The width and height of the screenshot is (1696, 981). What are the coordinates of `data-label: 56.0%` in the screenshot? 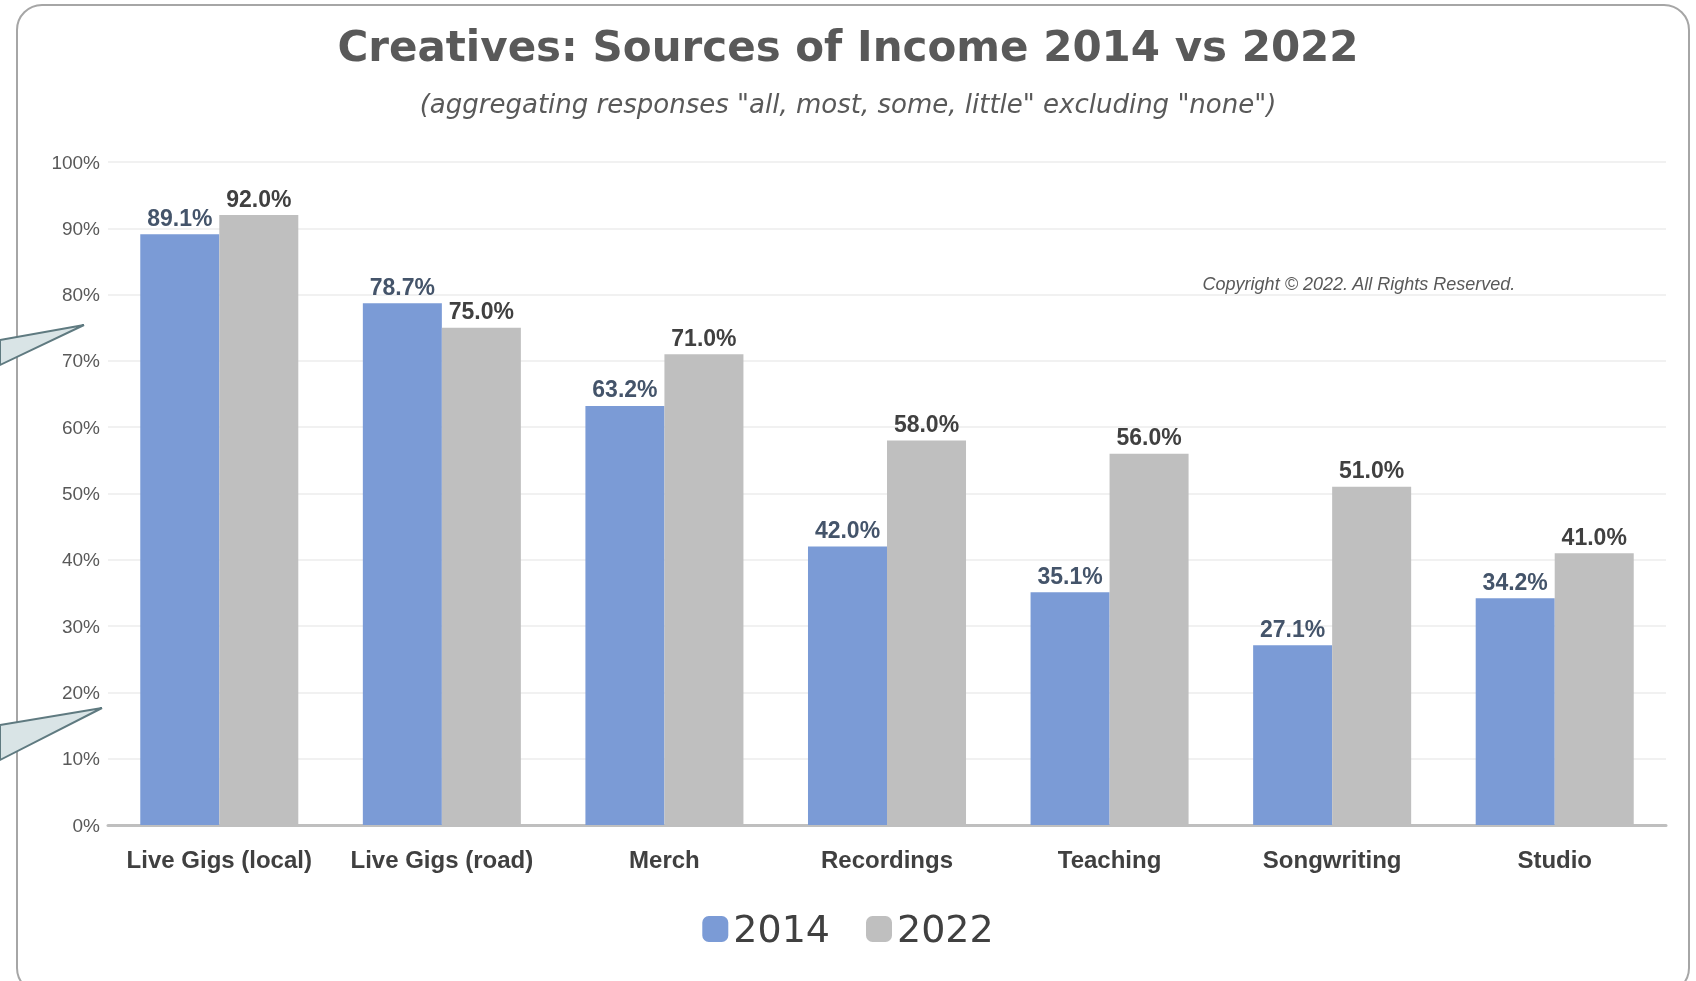 It's located at (1149, 437).